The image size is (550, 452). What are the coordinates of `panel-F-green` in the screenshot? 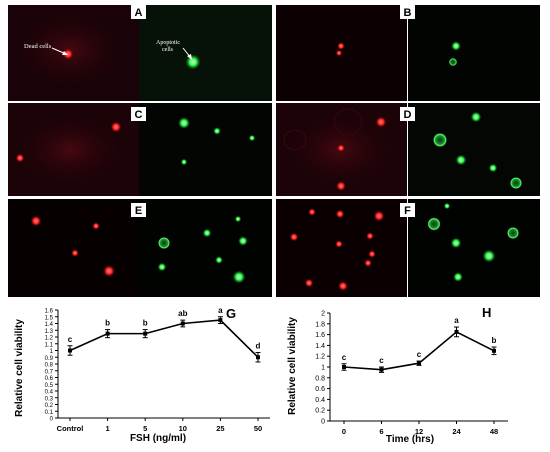 It's located at (474, 248).